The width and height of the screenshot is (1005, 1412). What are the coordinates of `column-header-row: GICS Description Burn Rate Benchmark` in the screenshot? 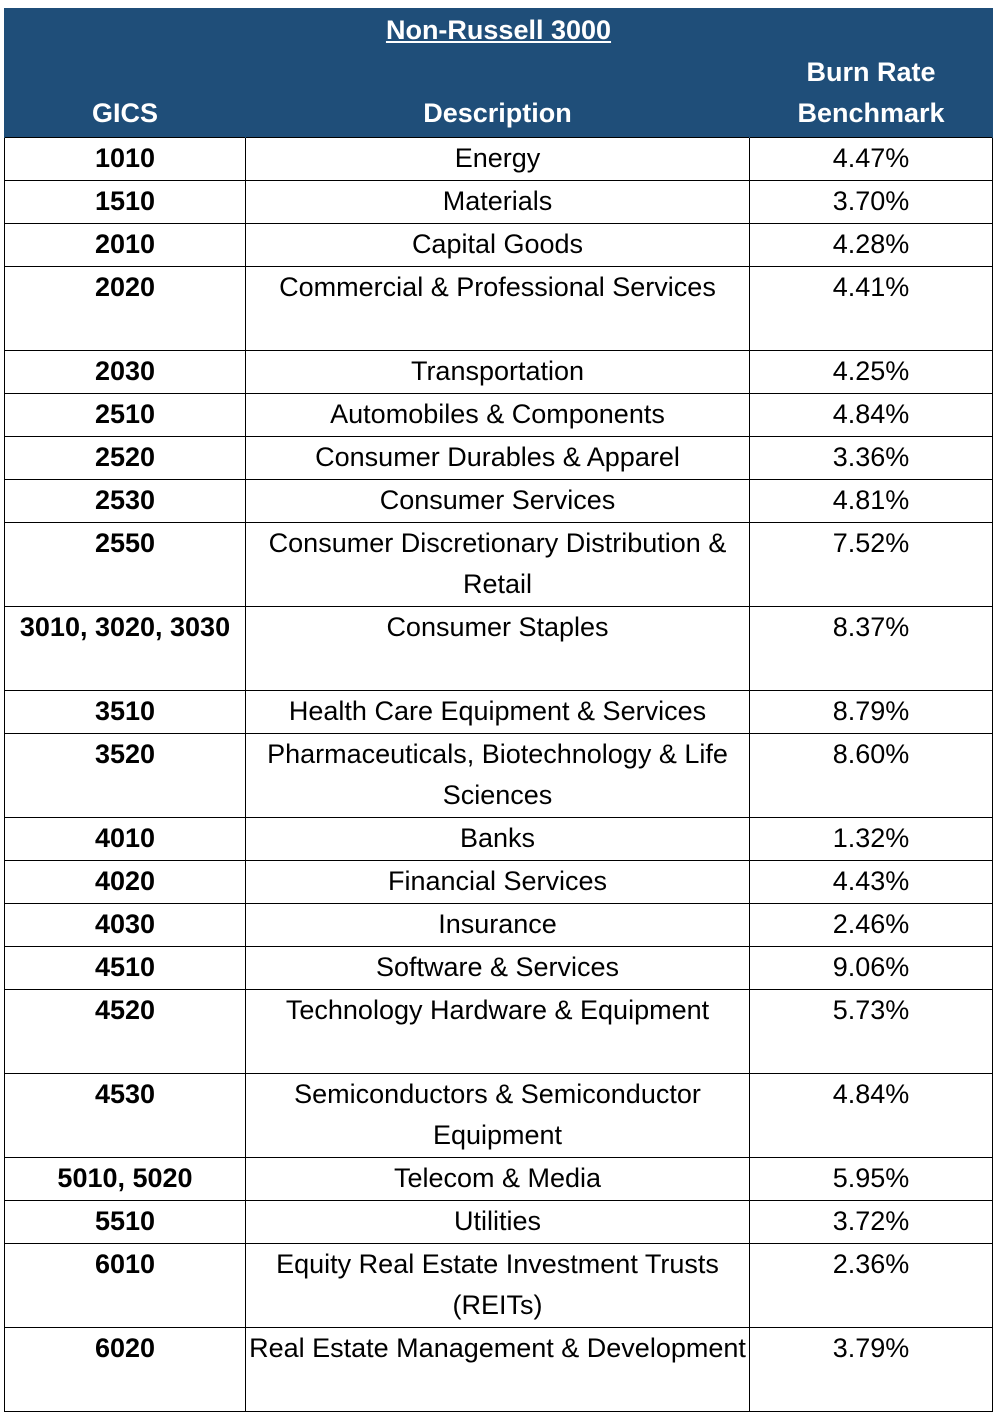 It's located at (499, 95).